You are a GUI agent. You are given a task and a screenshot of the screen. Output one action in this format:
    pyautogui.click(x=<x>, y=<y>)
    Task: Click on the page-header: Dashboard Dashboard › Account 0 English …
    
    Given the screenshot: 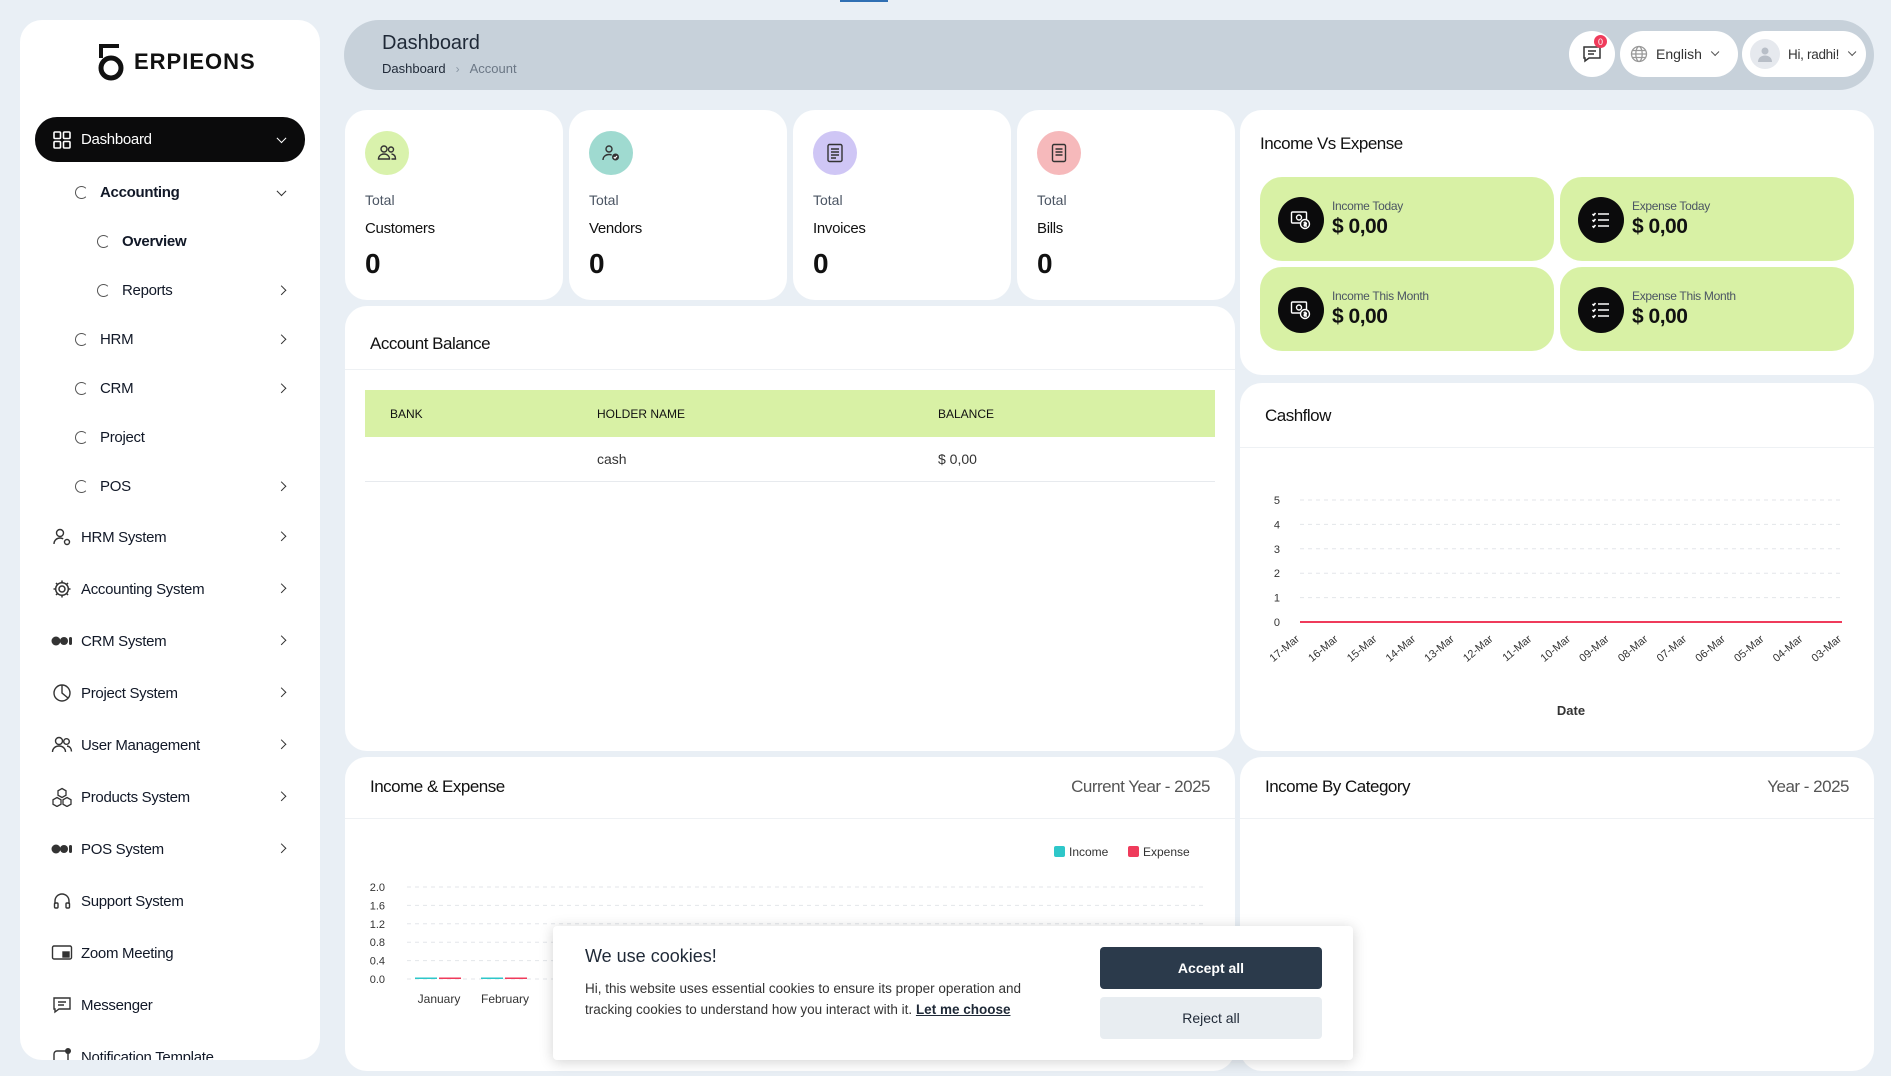 What is the action you would take?
    pyautogui.click(x=1109, y=55)
    